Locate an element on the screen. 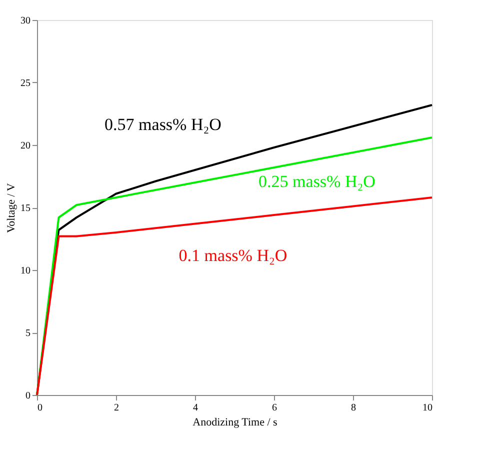 This screenshot has width=500, height=465. series-label: 0.1 mass% H₂O is located at coordinates (233, 255).